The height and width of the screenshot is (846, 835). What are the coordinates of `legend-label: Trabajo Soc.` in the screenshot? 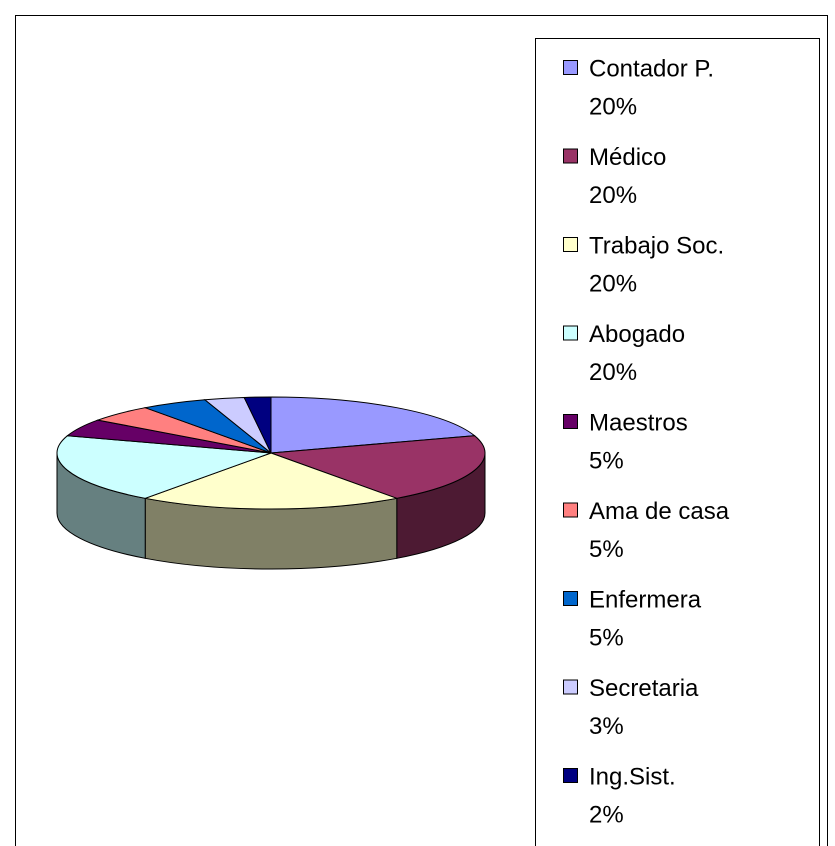 It's located at (656, 245).